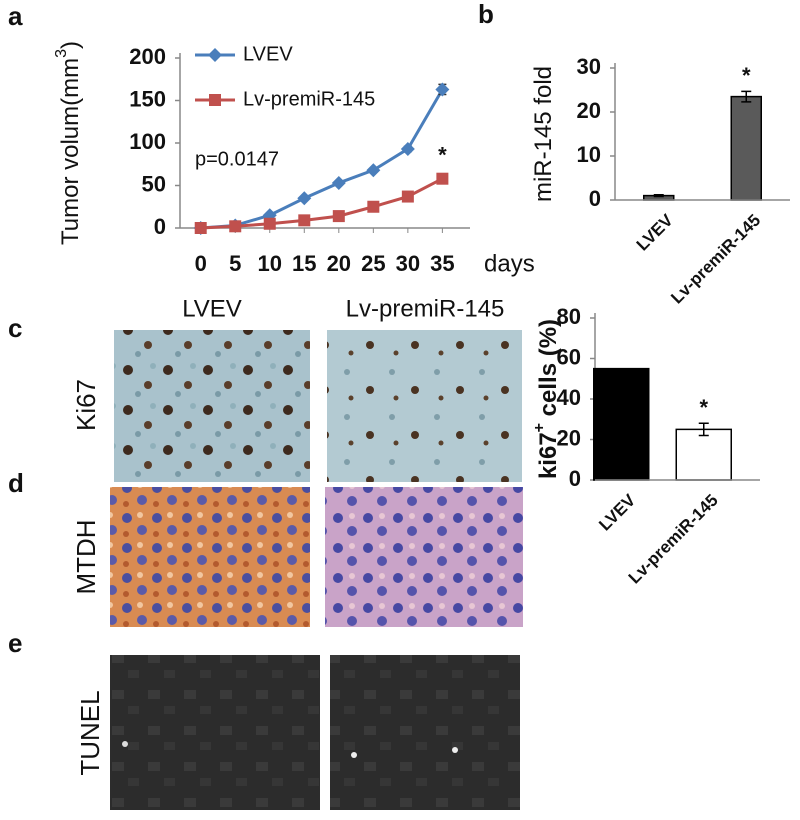 The height and width of the screenshot is (820, 800). Describe the element at coordinates (86, 405) in the screenshot. I see `row-label: Ki67` at that location.